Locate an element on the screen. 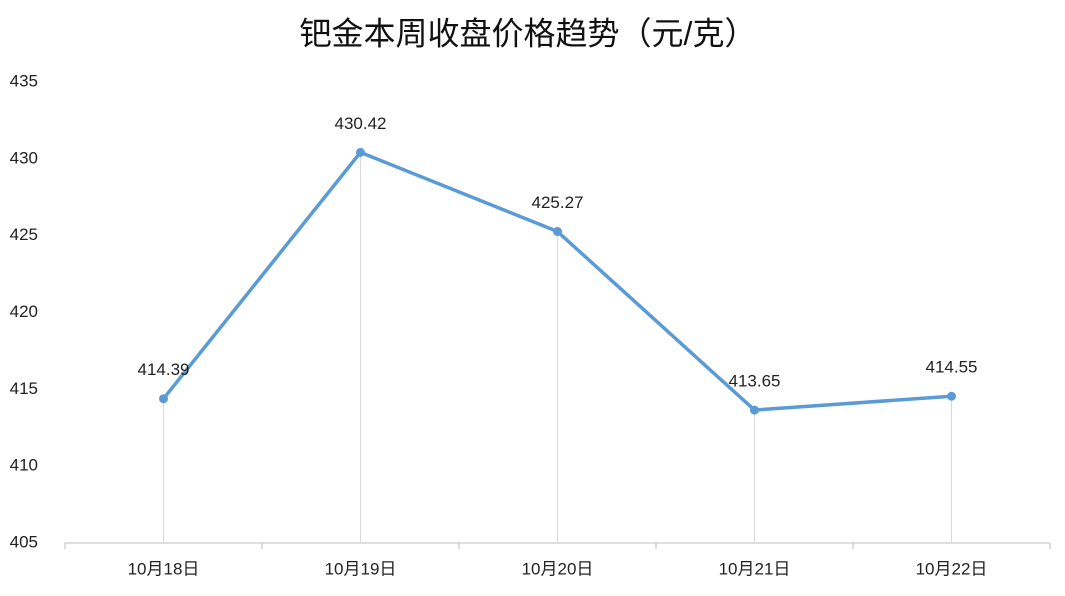  y-tick-label: 410 is located at coordinates (24, 465).